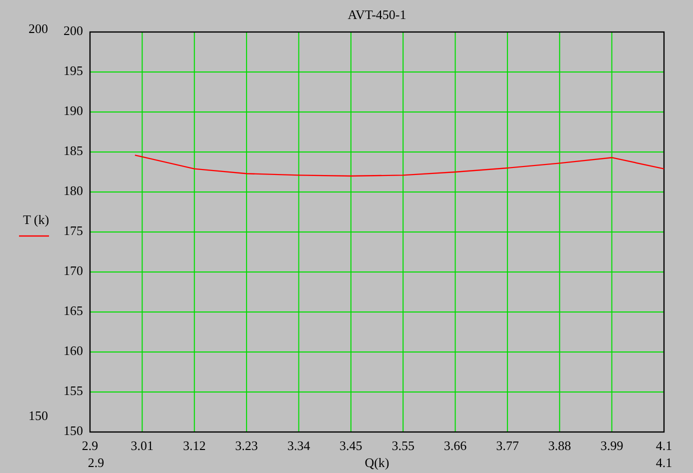  What do you see at coordinates (96, 462) in the screenshot?
I see `text: 2.9` at bounding box center [96, 462].